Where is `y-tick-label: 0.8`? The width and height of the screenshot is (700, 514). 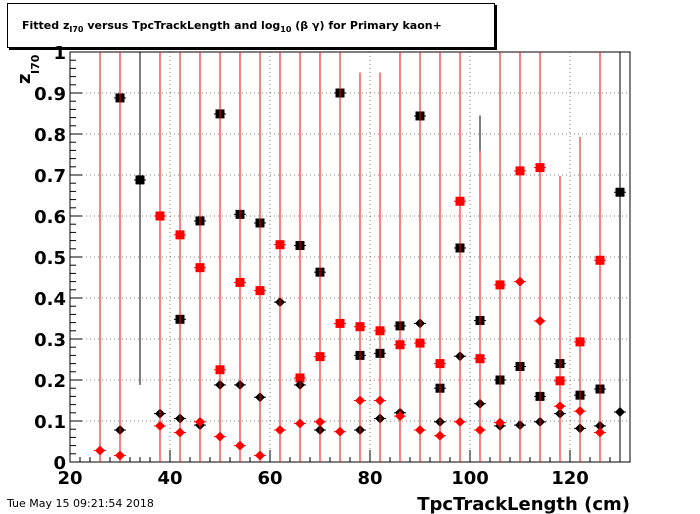
y-tick-label: 0.8 is located at coordinates (50, 135).